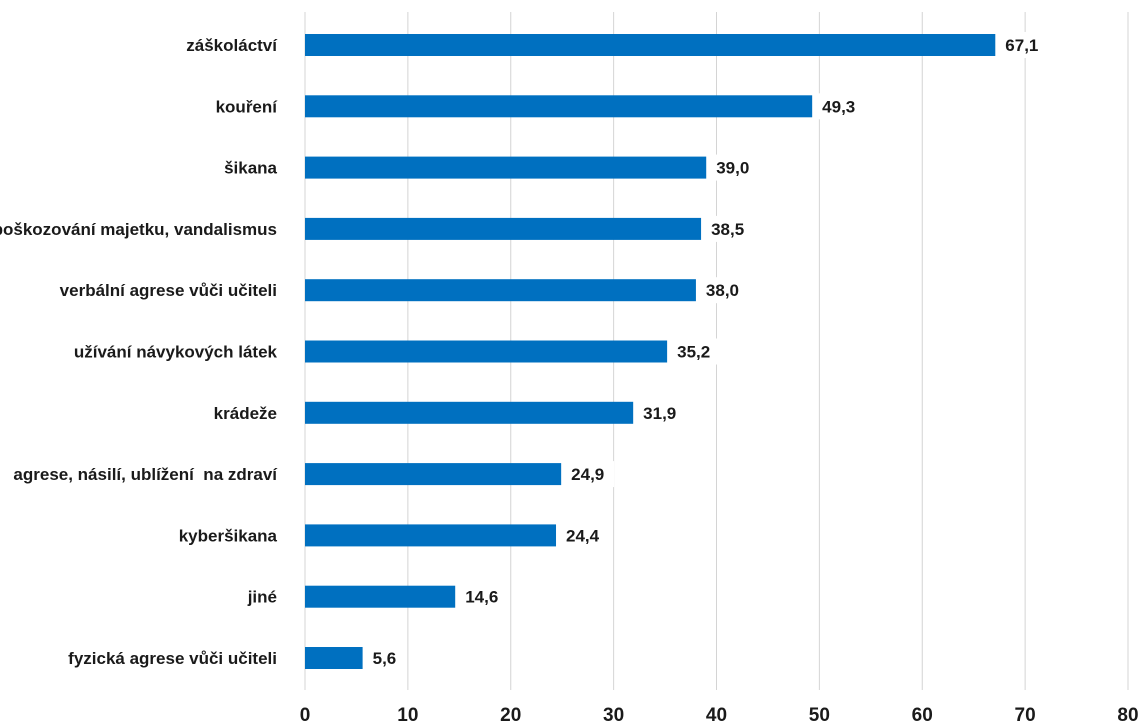 Image resolution: width=1142 pixels, height=728 pixels. Describe the element at coordinates (168, 290) in the screenshot. I see `category-label: verbální agrese vůči učiteli` at that location.